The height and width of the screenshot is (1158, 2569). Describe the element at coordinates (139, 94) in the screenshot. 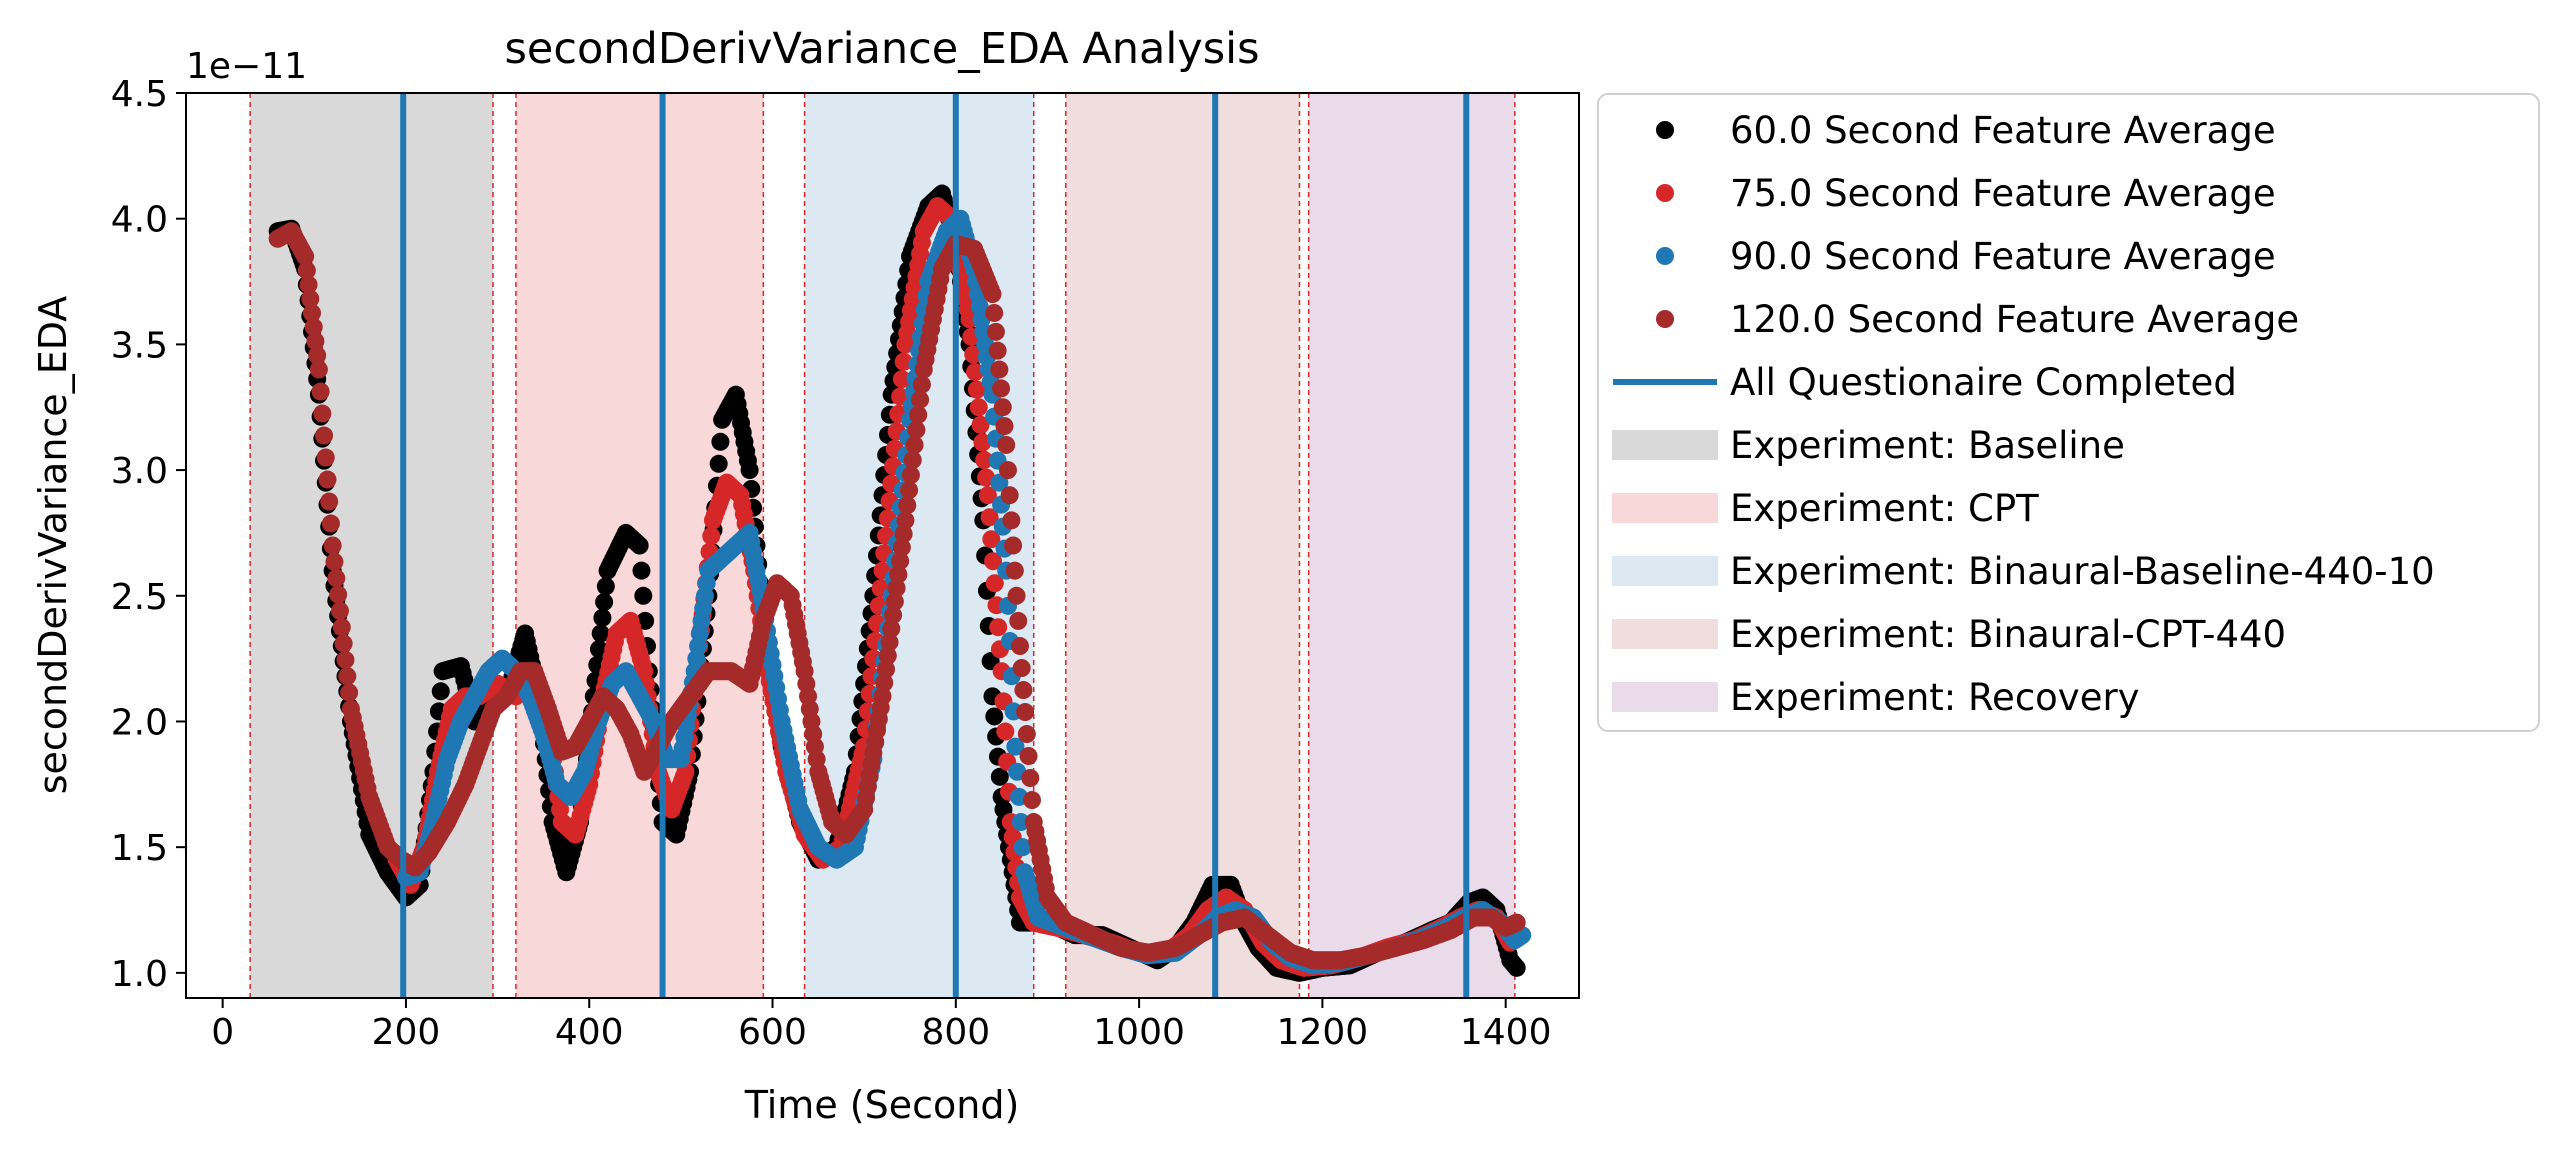

I see `y-tick-label: 4.5` at that location.